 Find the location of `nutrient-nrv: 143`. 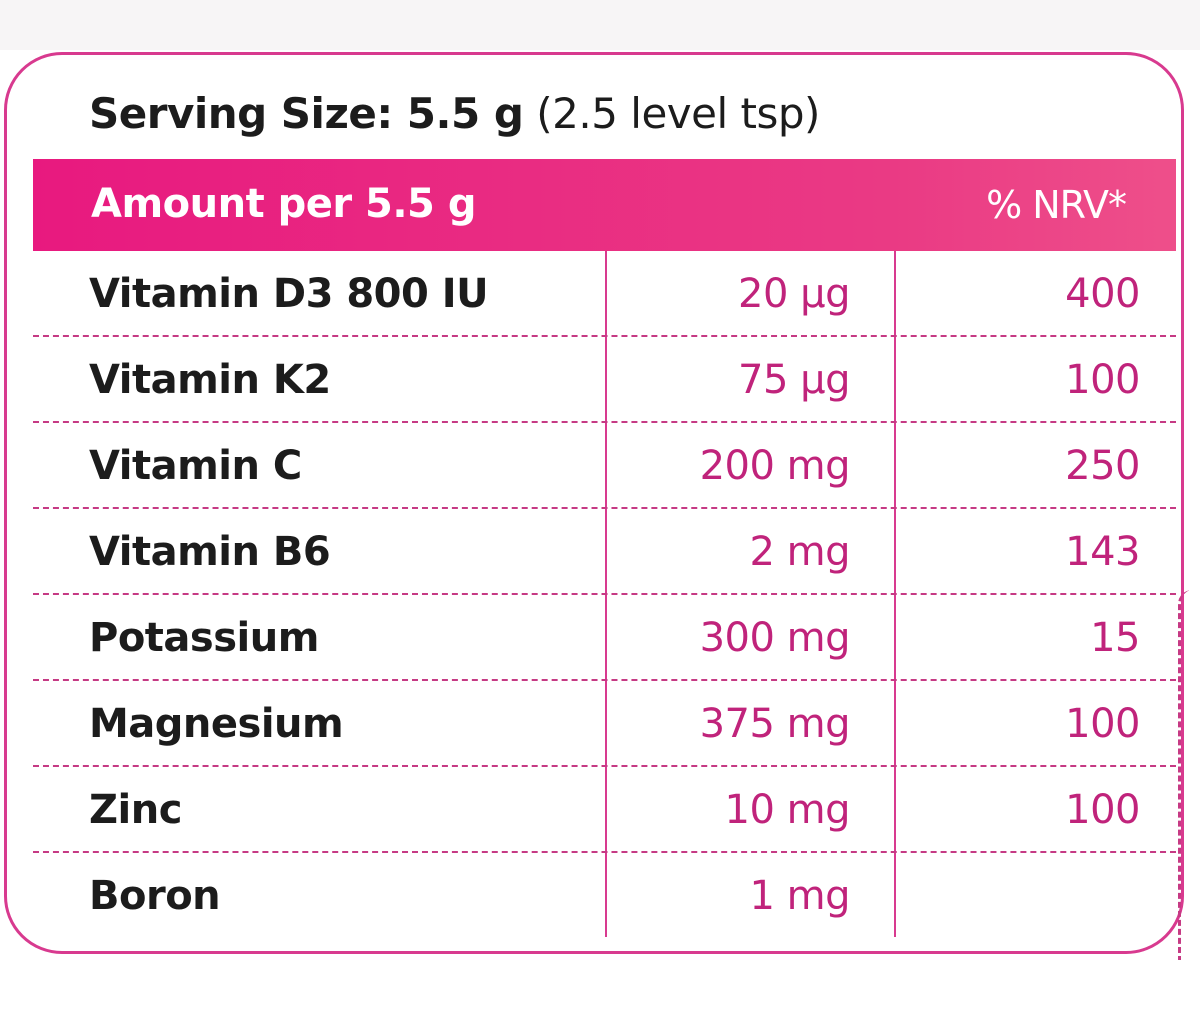

nutrient-nrv: 143 is located at coordinates (1102, 552).